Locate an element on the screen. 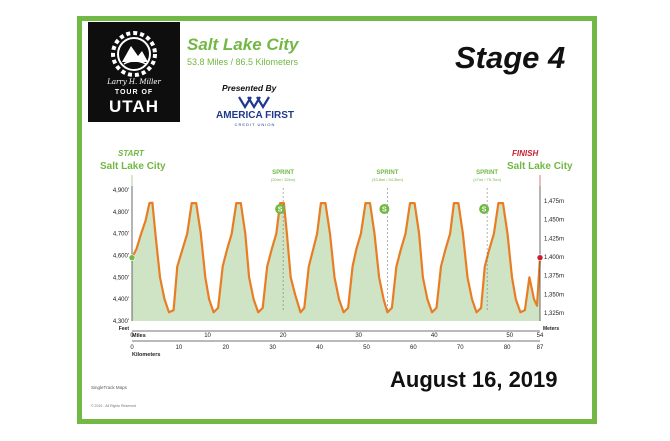 Image resolution: width=670 pixels, height=441 pixels. stage-distance: 53.8 Miles / 86.5 Kilometers is located at coordinates (243, 62).